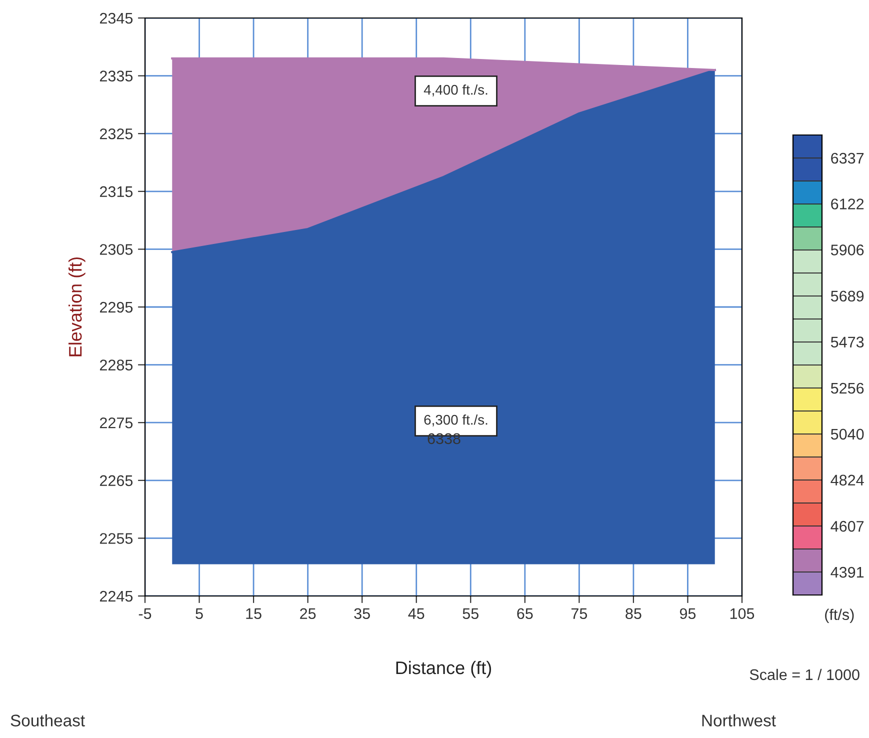 This screenshot has width=869, height=738. Describe the element at coordinates (688, 614) in the screenshot. I see `x-tick-label: 95` at that location.